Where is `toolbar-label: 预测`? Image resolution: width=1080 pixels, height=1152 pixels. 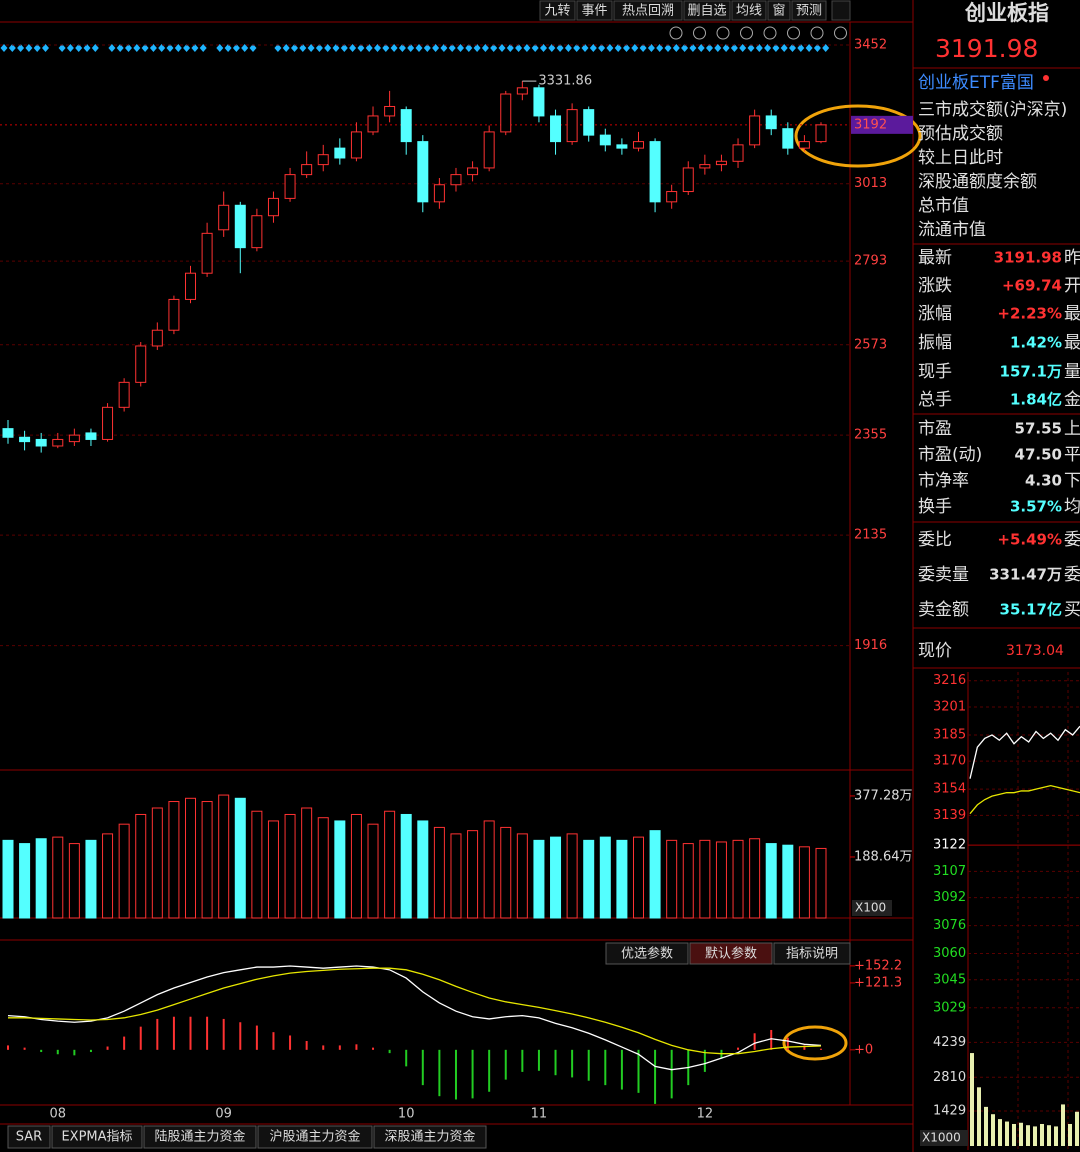 toolbar-label: 预测 is located at coordinates (809, 11).